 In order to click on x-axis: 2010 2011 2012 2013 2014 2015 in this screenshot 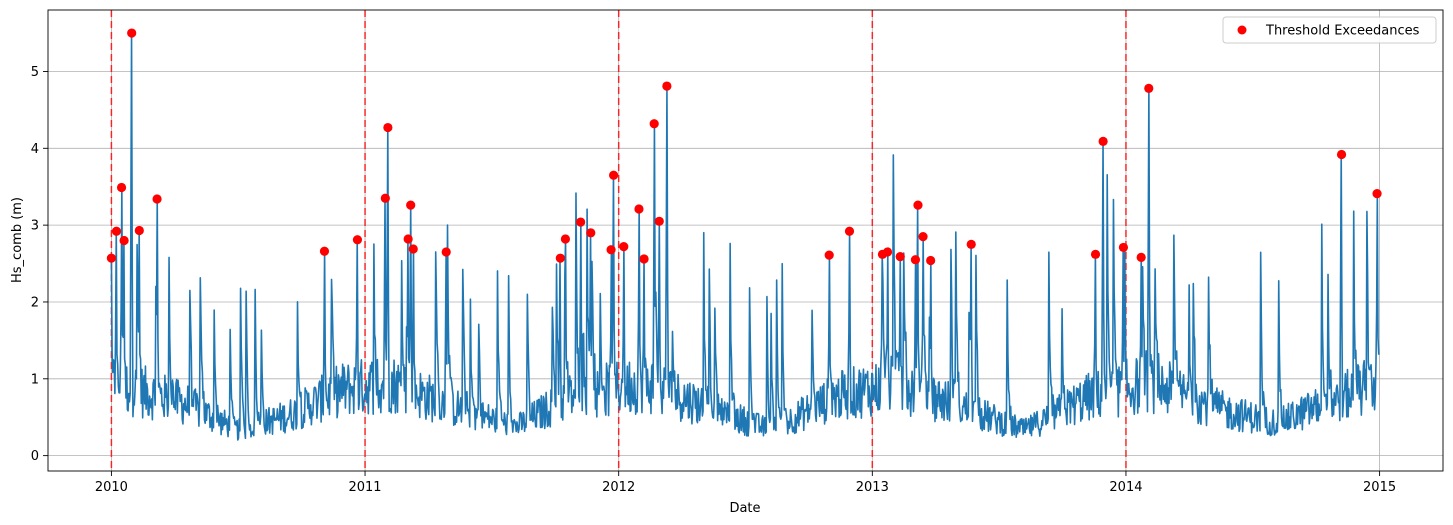, I will do `click(745, 483)`.